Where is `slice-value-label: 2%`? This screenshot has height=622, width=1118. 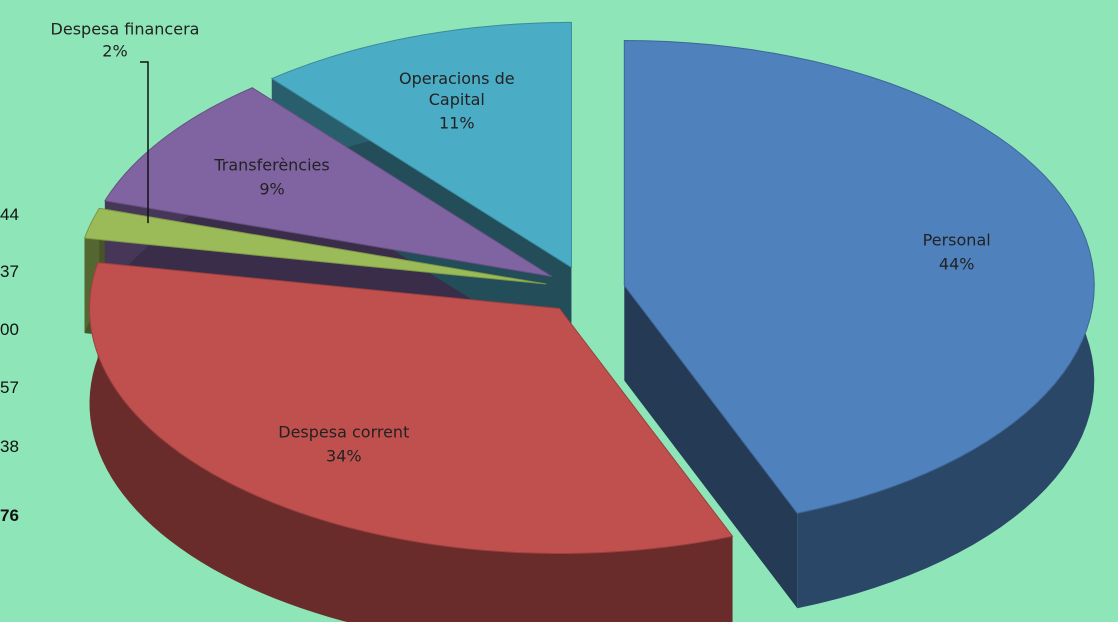
slice-value-label: 2% is located at coordinates (115, 51).